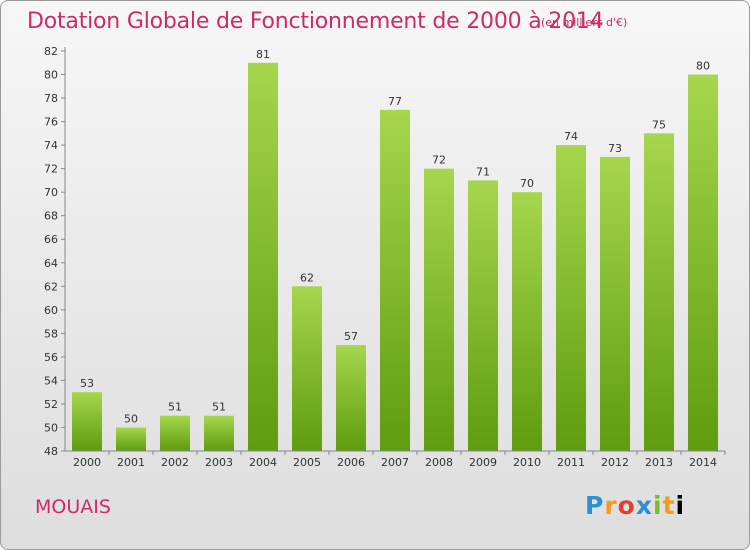  What do you see at coordinates (571, 136) in the screenshot?
I see `bar-value-label: 74` at bounding box center [571, 136].